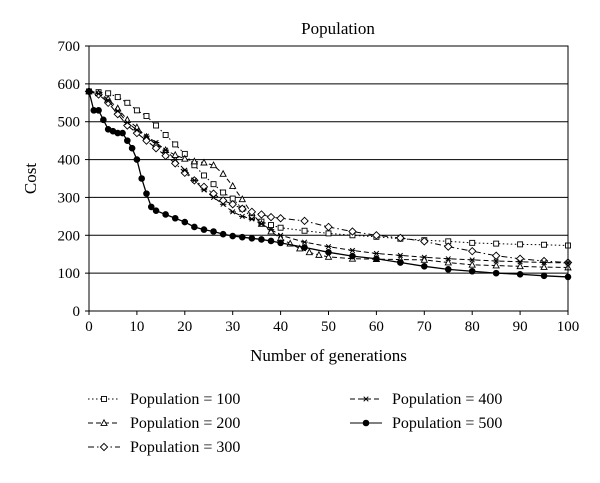 This screenshot has width=600, height=483. What do you see at coordinates (136, 327) in the screenshot?
I see `x-tick-label: 10` at bounding box center [136, 327].